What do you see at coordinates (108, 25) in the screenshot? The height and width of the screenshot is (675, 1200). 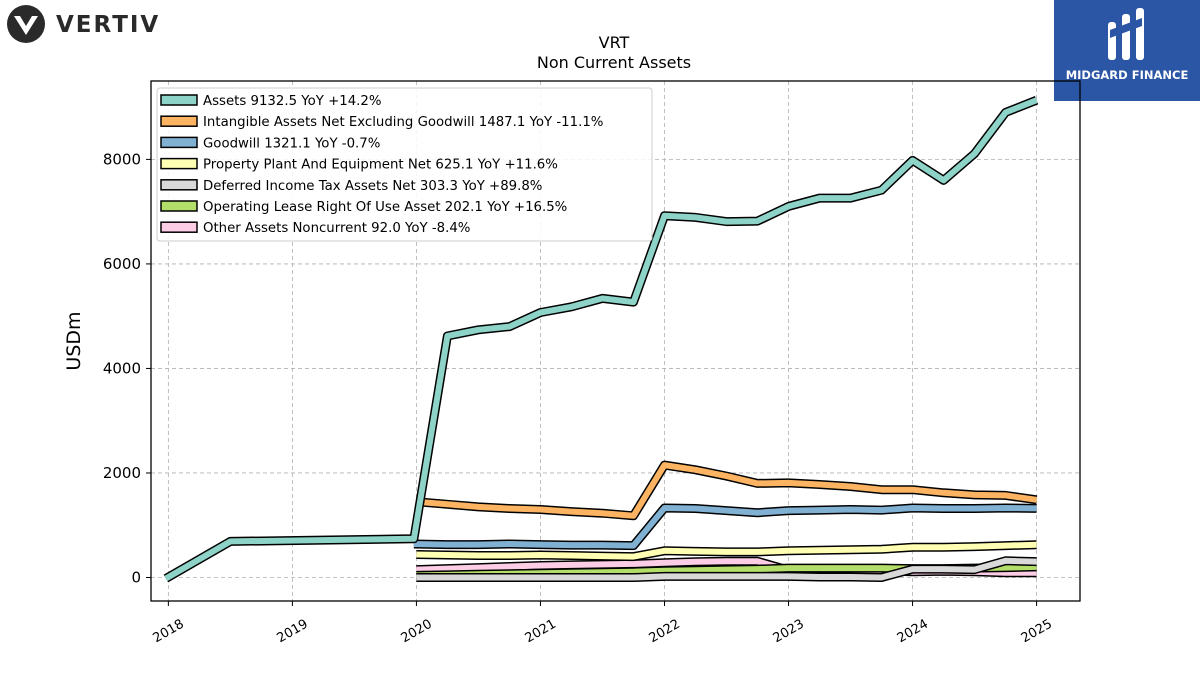 I see `vertiv-logo-text: VERTIV` at bounding box center [108, 25].